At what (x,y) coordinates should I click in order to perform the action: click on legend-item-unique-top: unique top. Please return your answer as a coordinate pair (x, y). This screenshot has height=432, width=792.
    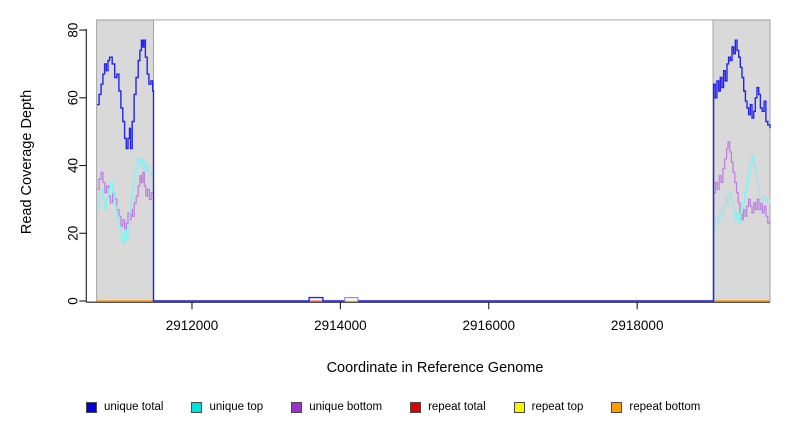
    Looking at the image, I should click on (227, 407).